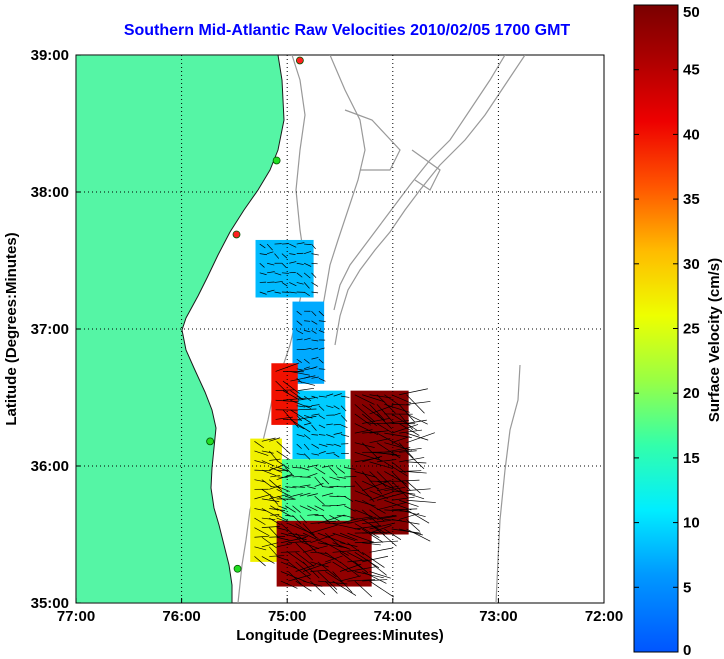 This screenshot has height=659, width=724. Describe the element at coordinates (691, 134) in the screenshot. I see `colorbar-tick-label: 40` at that location.